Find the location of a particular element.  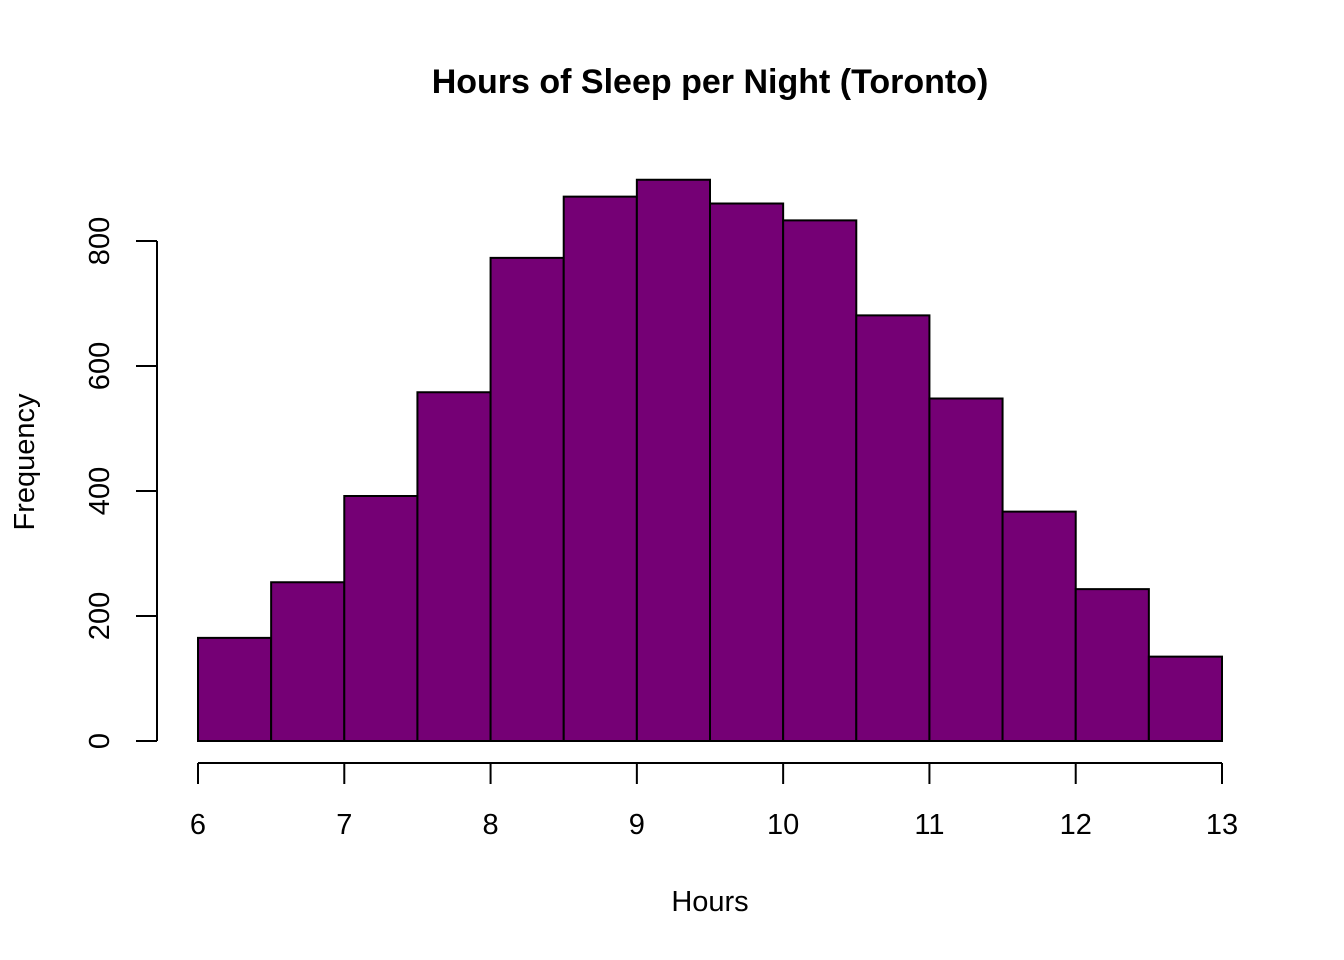

y-axis-label: Frequency is located at coordinates (25, 462).